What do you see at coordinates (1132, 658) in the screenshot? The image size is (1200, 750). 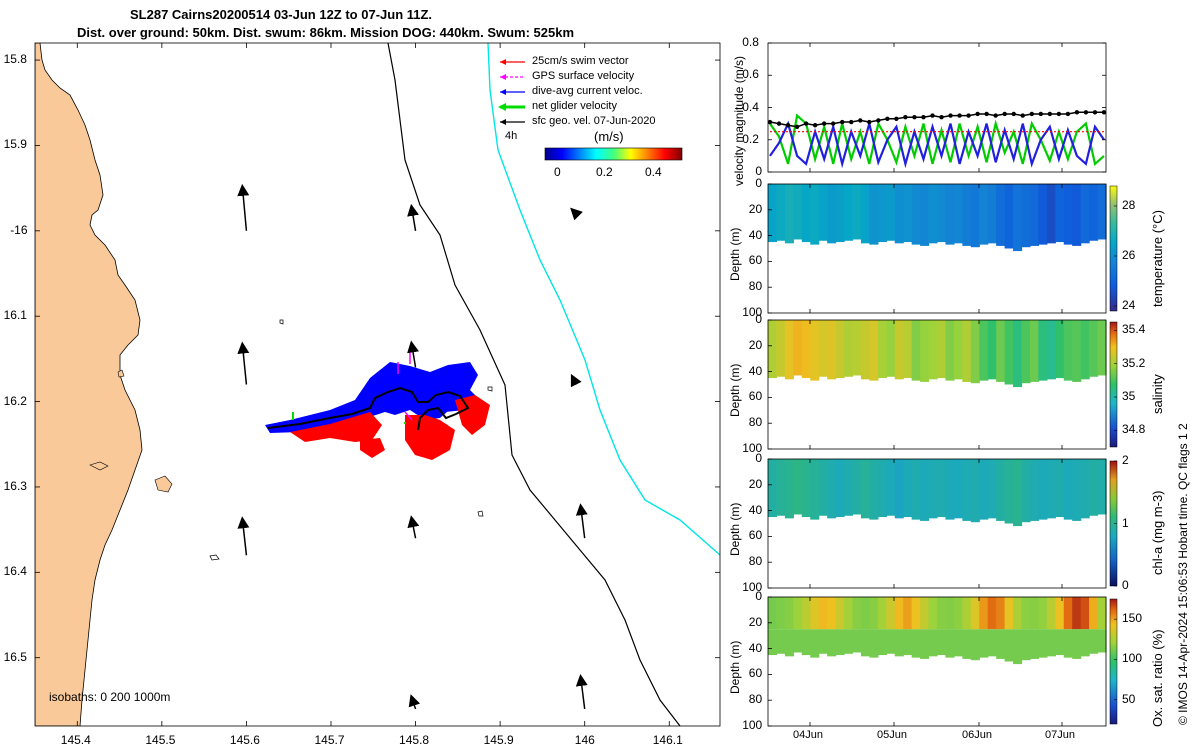 I see `colorbar-tick-label: 100` at bounding box center [1132, 658].